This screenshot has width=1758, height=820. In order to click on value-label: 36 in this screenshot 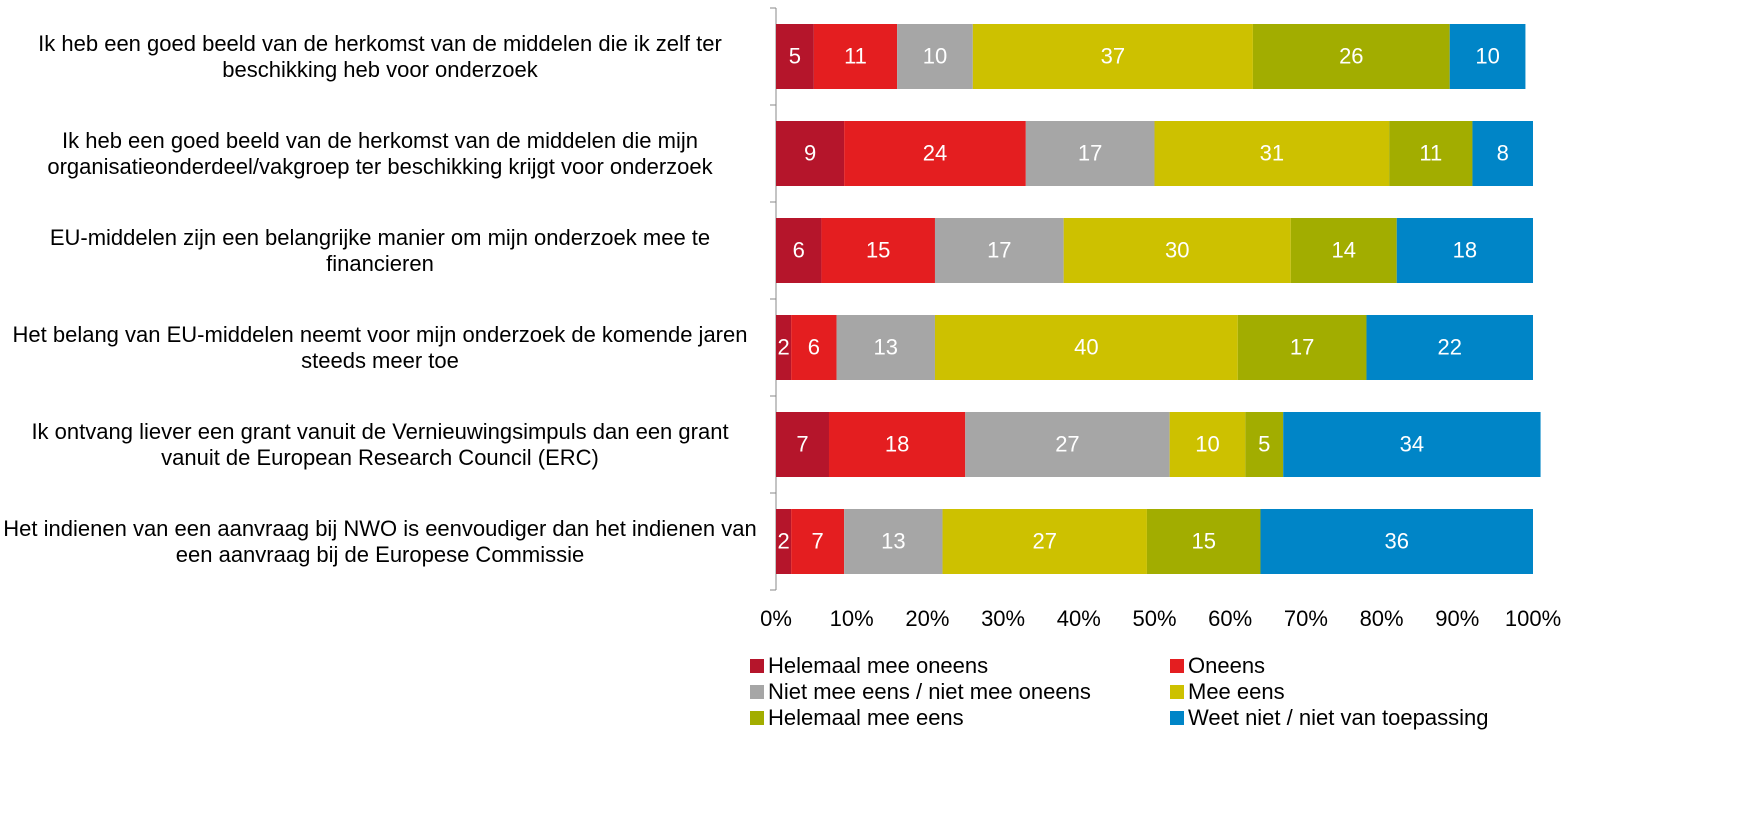, I will do `click(1396, 540)`.